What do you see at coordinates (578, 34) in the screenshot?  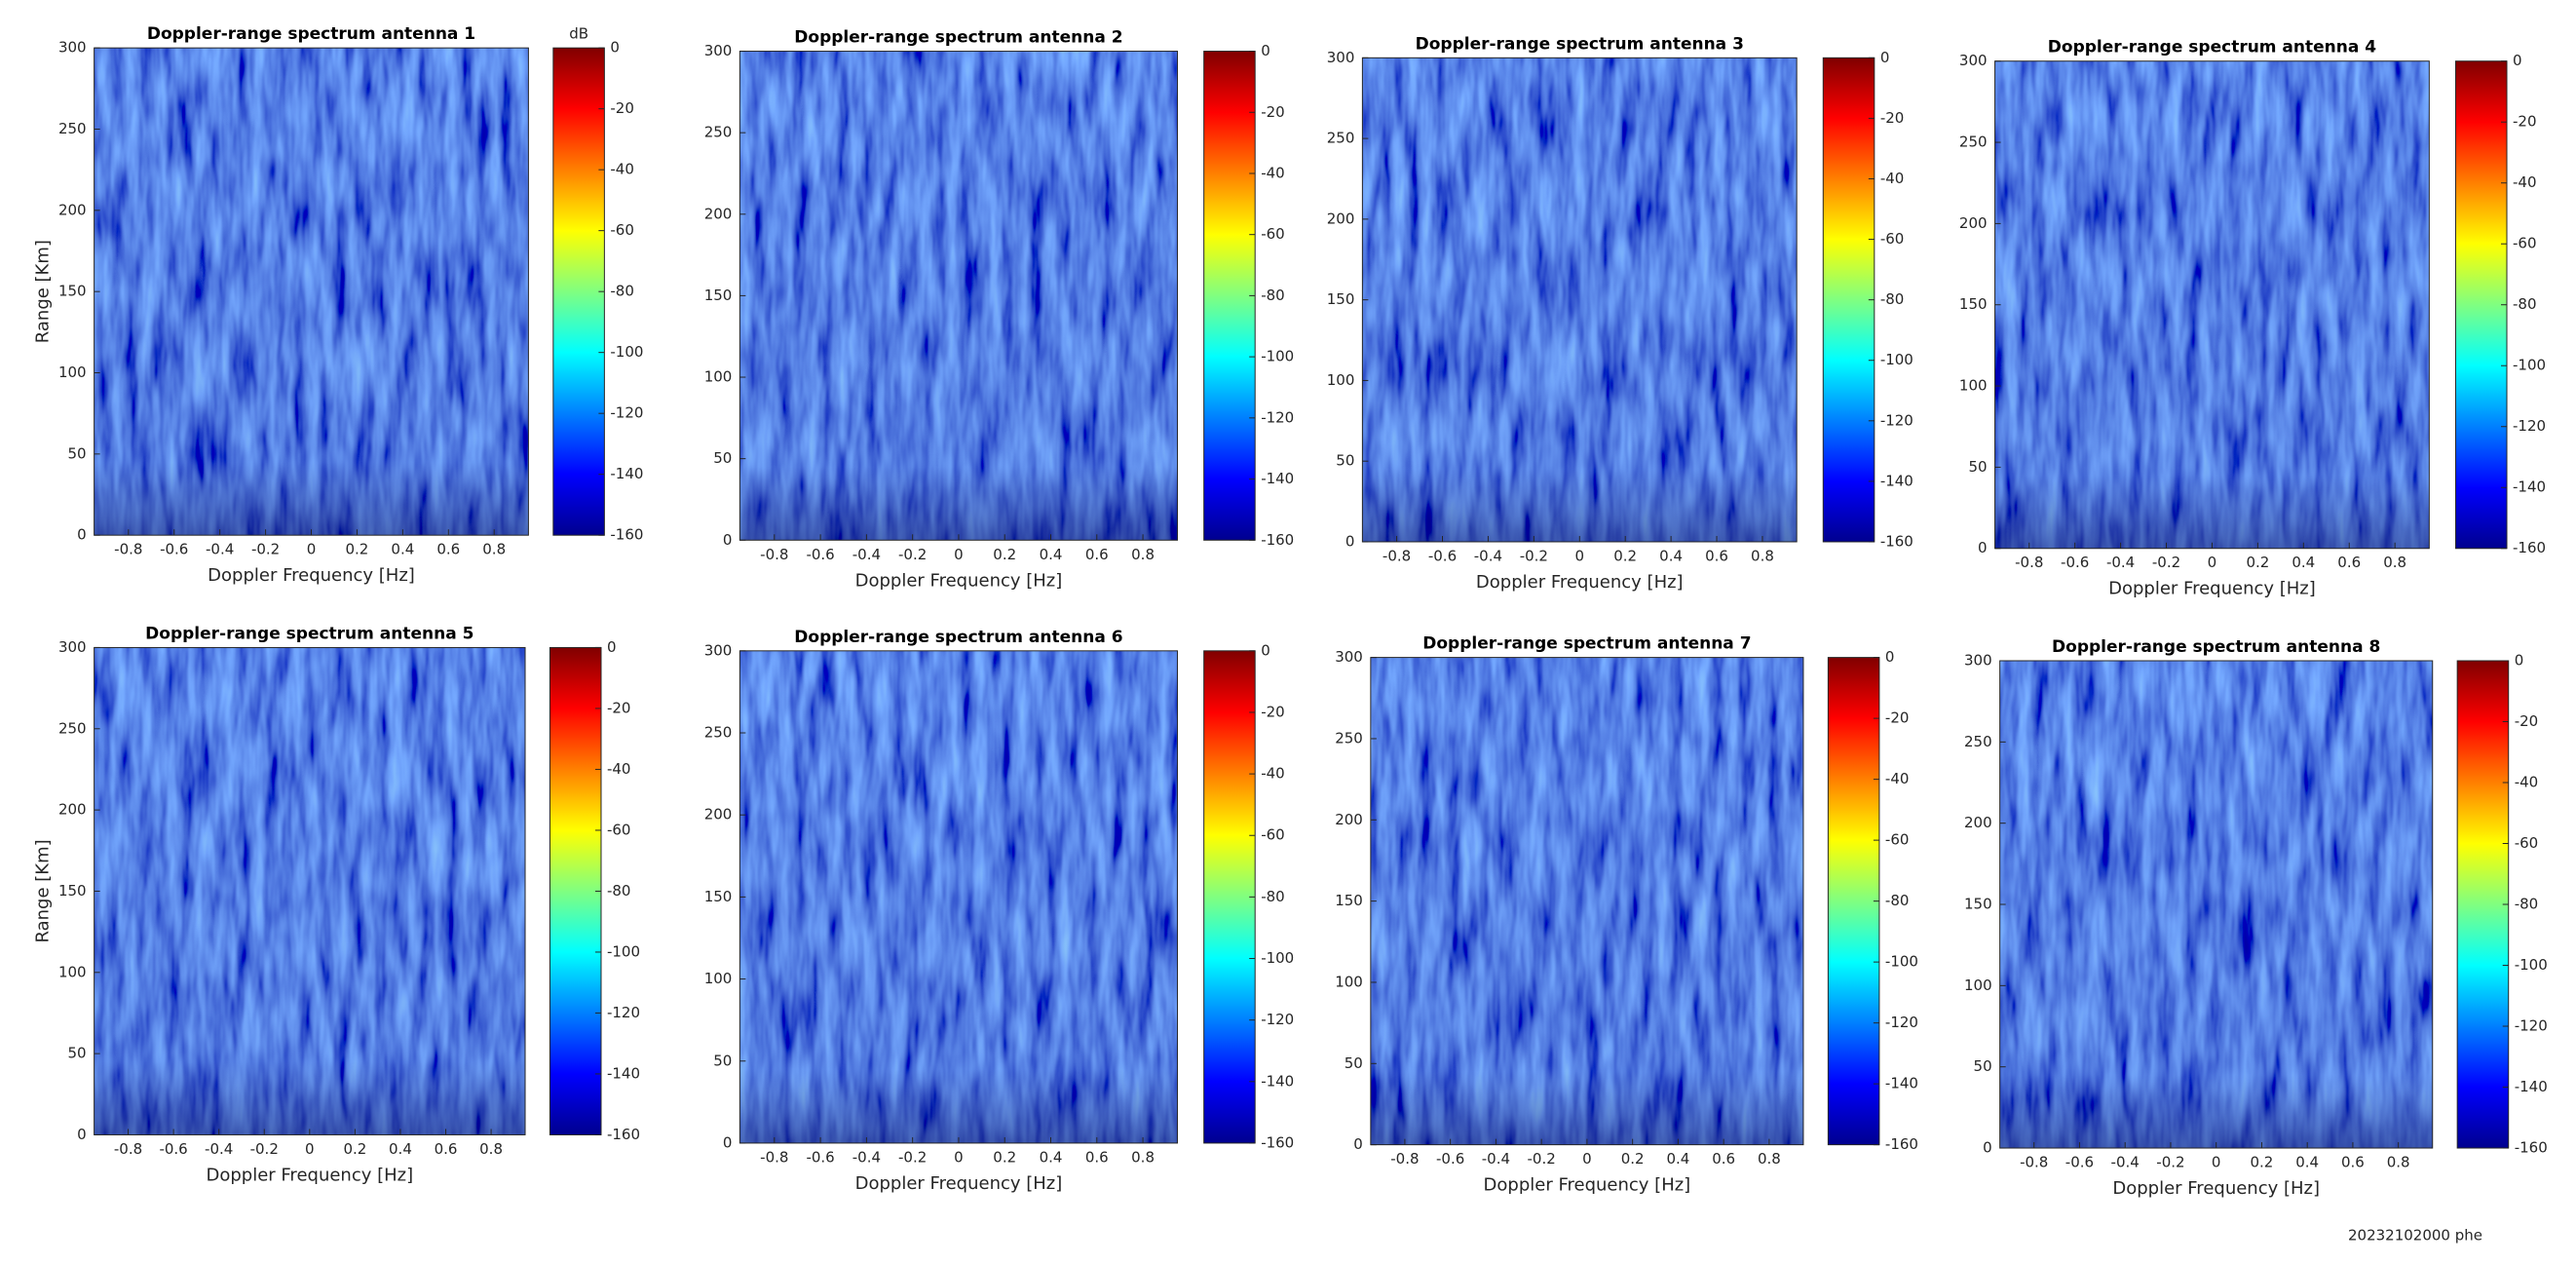 I see `colorbar-label: dB` at bounding box center [578, 34].